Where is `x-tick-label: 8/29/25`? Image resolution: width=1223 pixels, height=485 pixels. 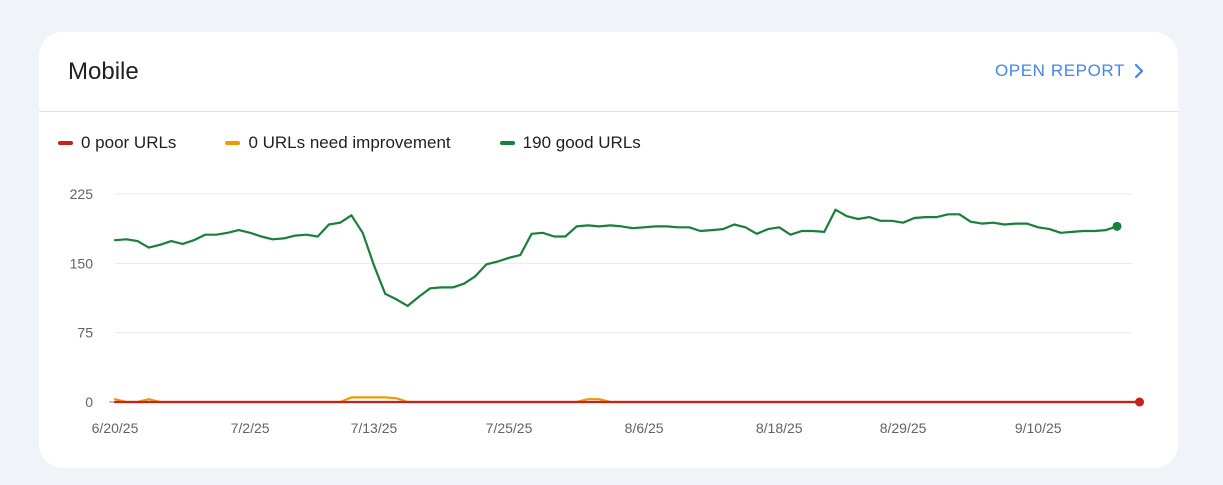 x-tick-label: 8/29/25 is located at coordinates (903, 428).